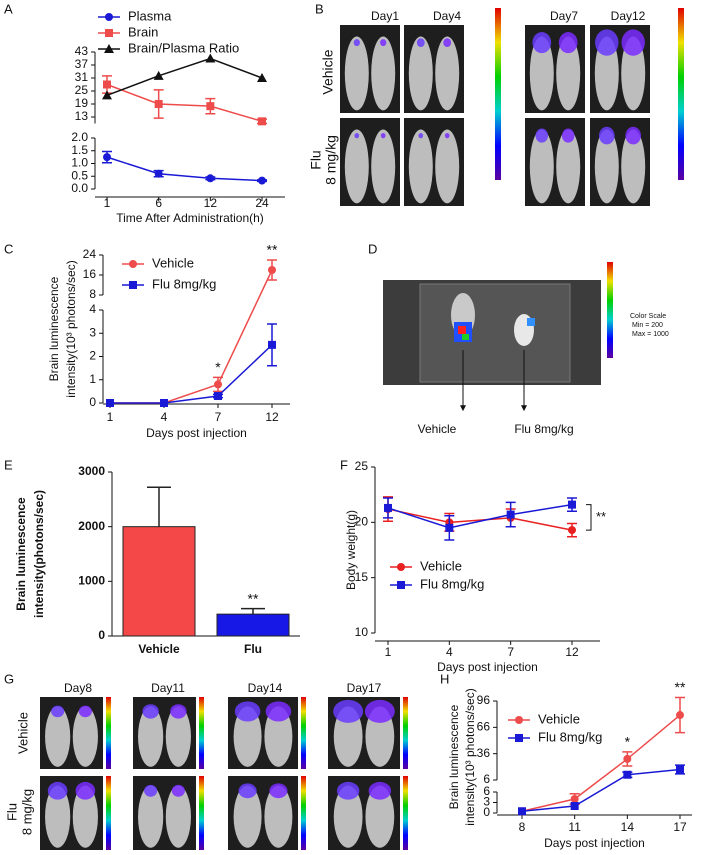 Image resolution: width=707 pixels, height=855 pixels. I want to click on row-label: Flu, so click(316, 159).